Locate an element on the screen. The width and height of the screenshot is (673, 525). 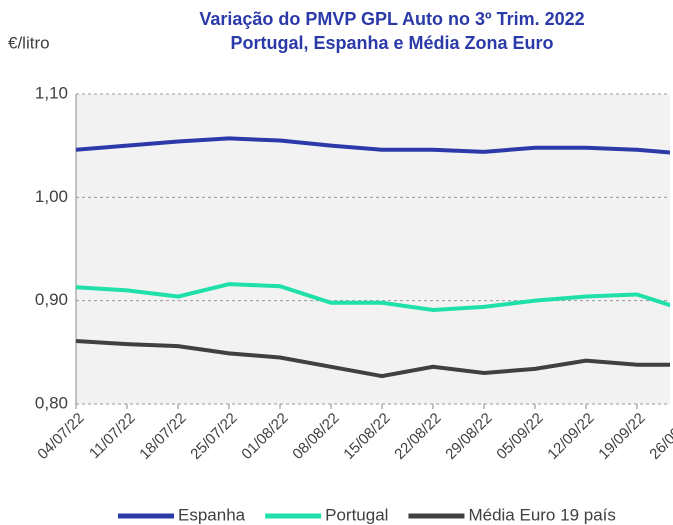
x-tick-label: 18/07/22 is located at coordinates (162, 436).